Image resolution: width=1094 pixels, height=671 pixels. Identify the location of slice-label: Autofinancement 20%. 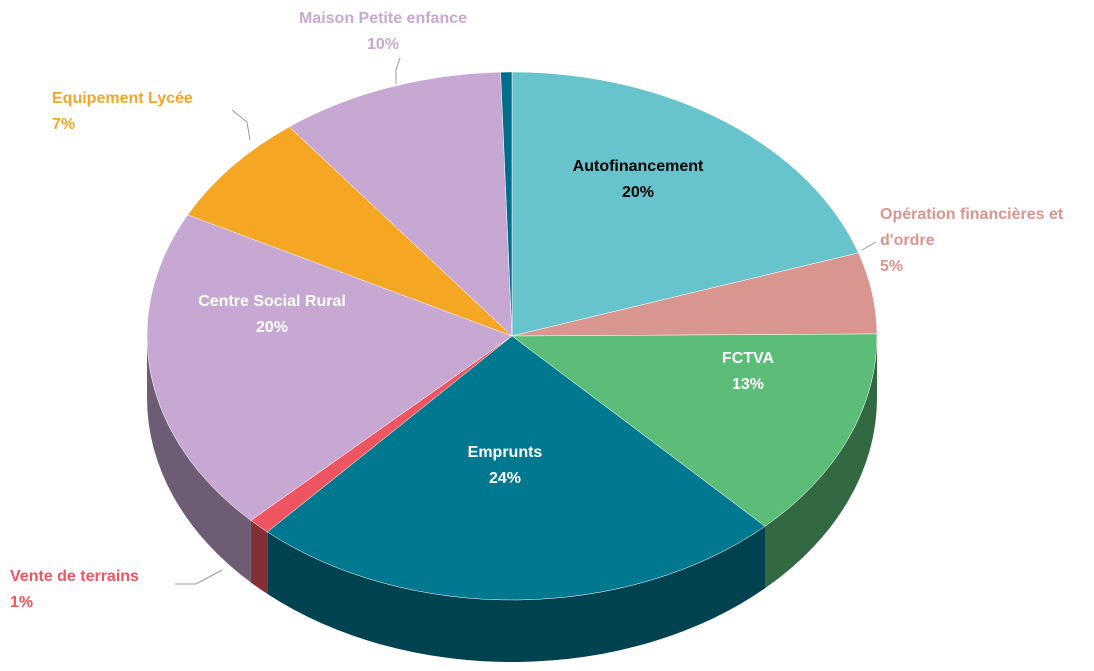
(638, 180).